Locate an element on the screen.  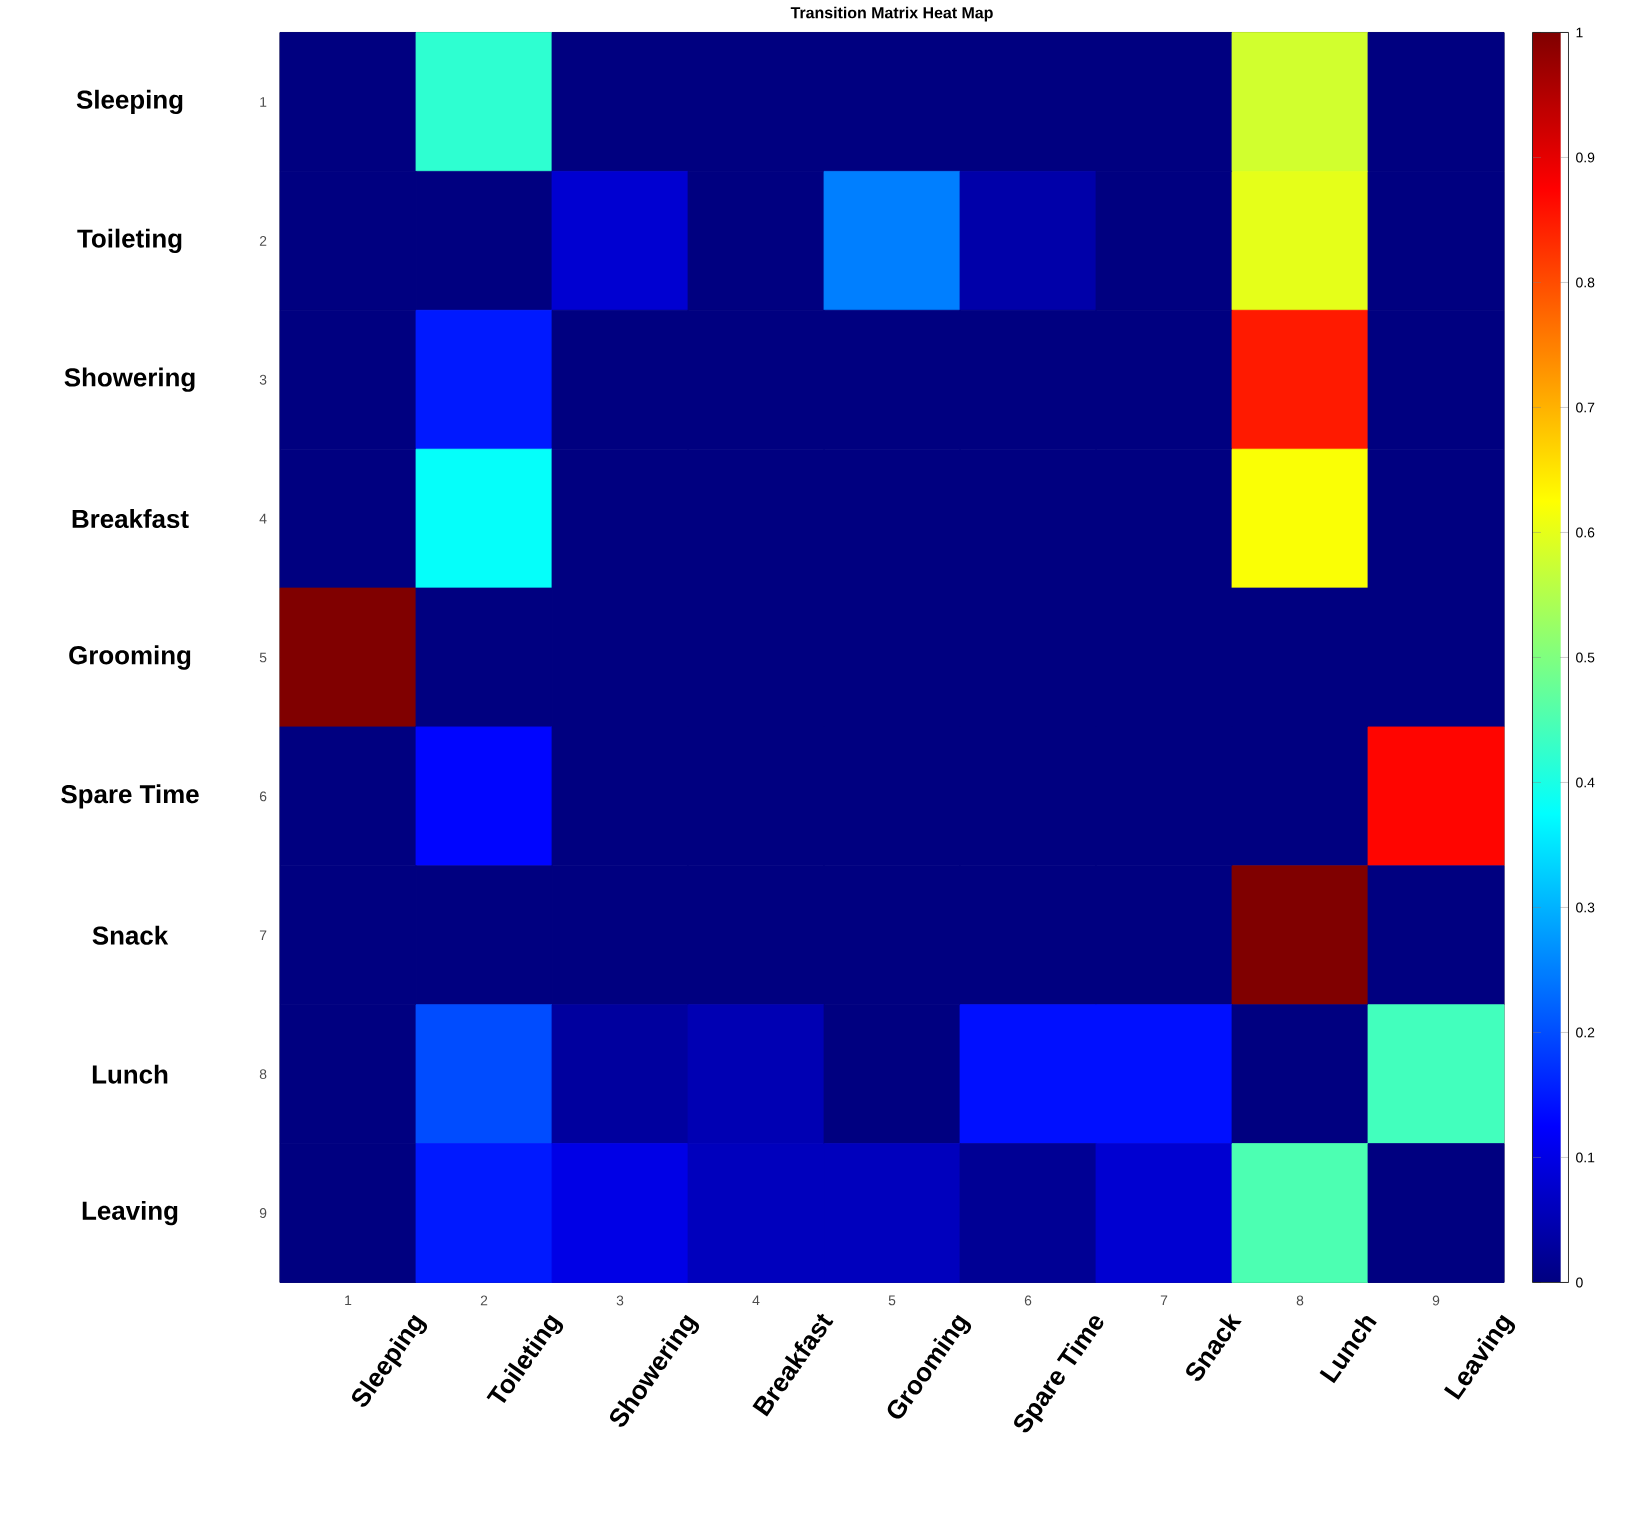
y-tick-label: Leaving is located at coordinates (130, 1212).